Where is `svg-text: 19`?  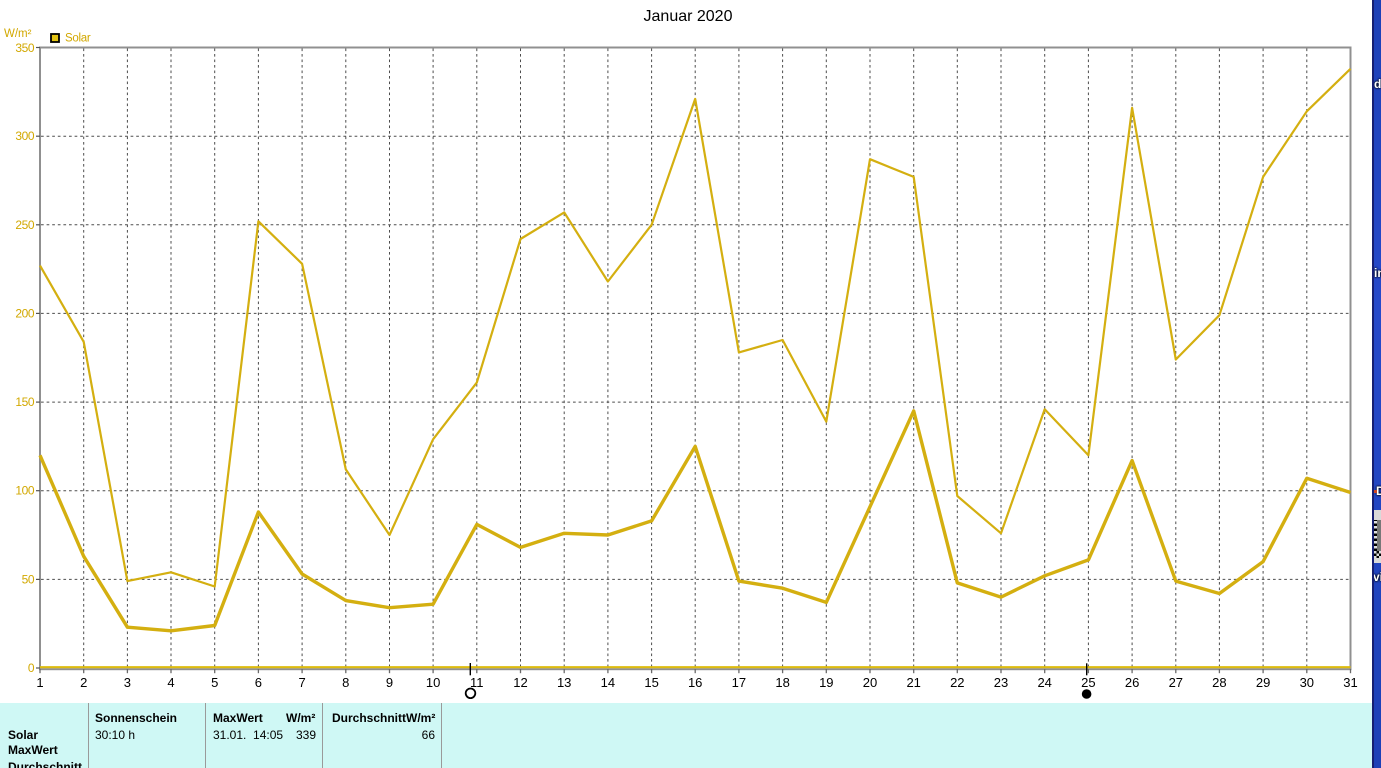
svg-text: 19 is located at coordinates (826, 682).